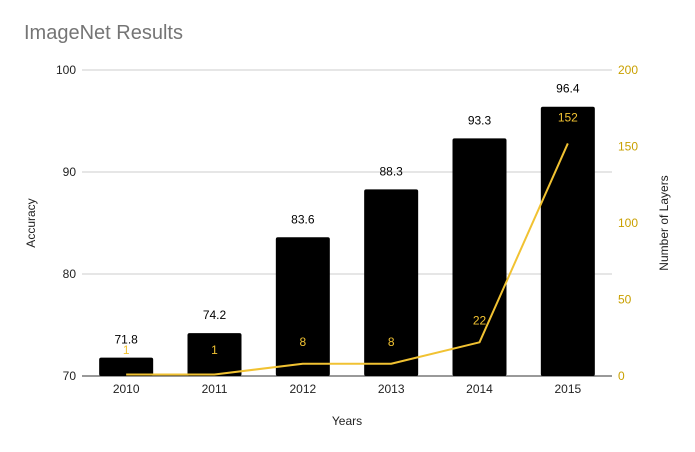 This screenshot has height=452, width=695. I want to click on bar-data-label: 93.3, so click(480, 120).